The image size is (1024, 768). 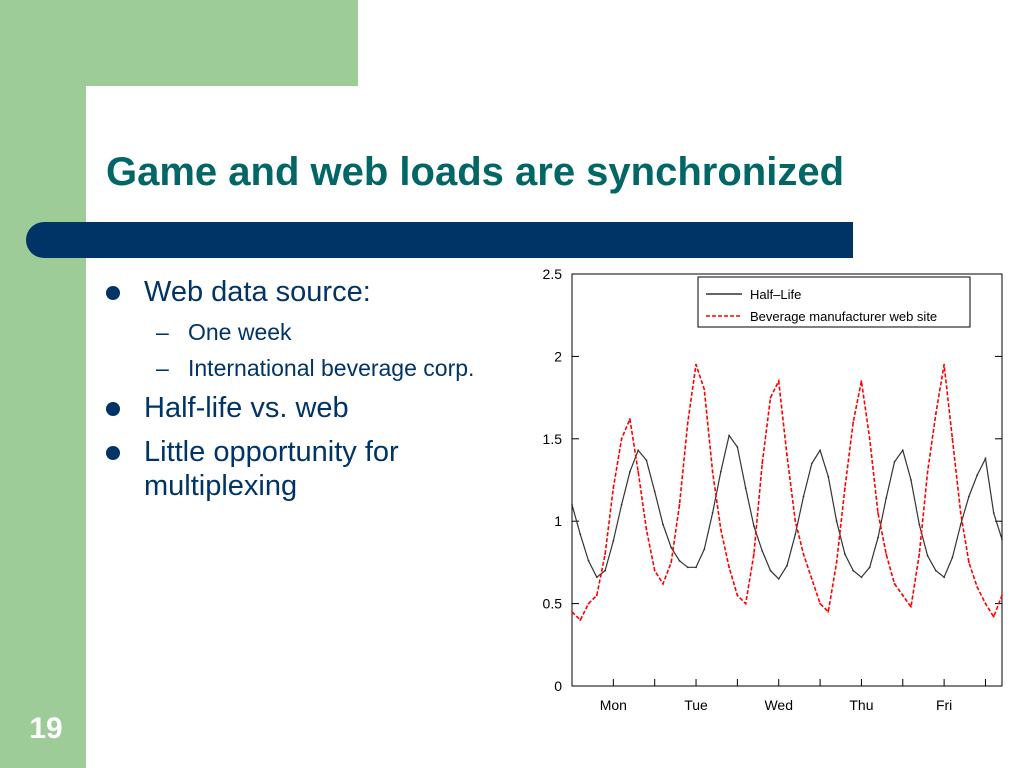 I want to click on accent-bar-top, so click(x=179, y=43).